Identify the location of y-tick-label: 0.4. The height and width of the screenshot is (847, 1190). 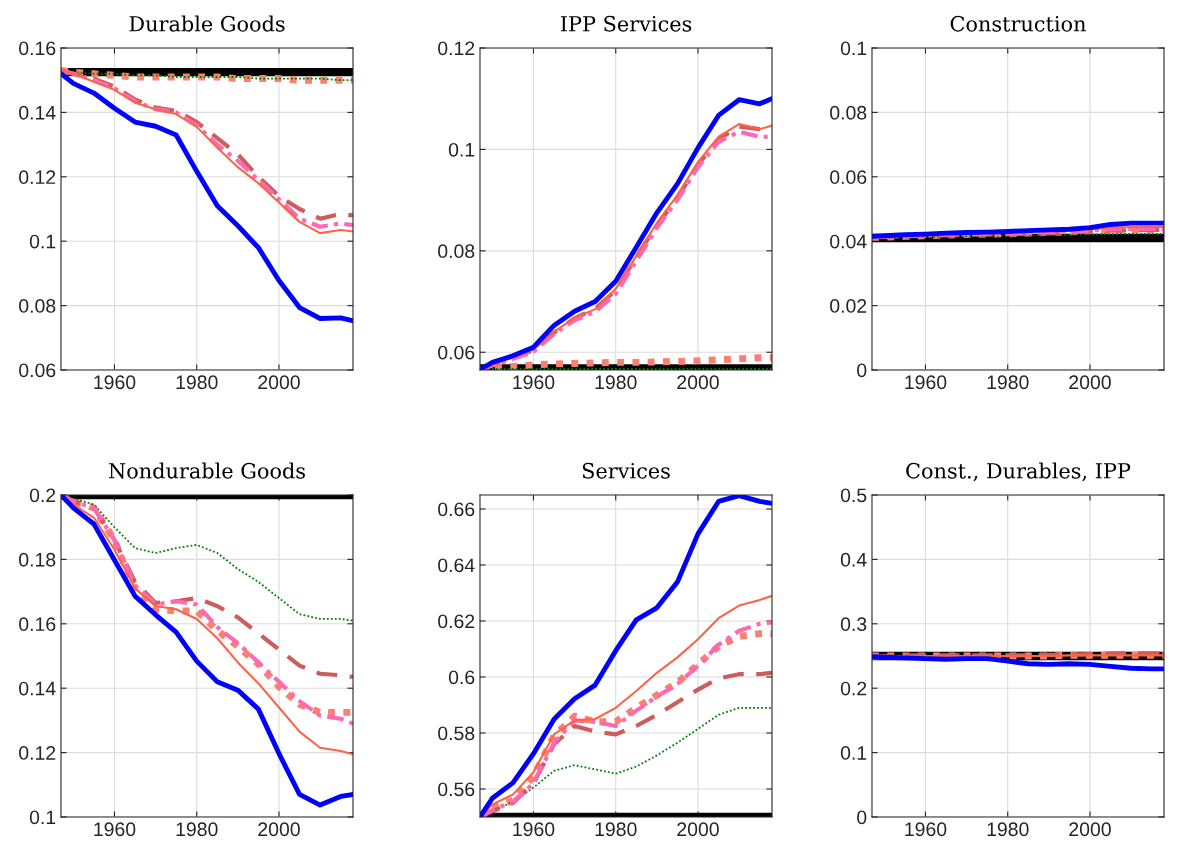
(853, 559).